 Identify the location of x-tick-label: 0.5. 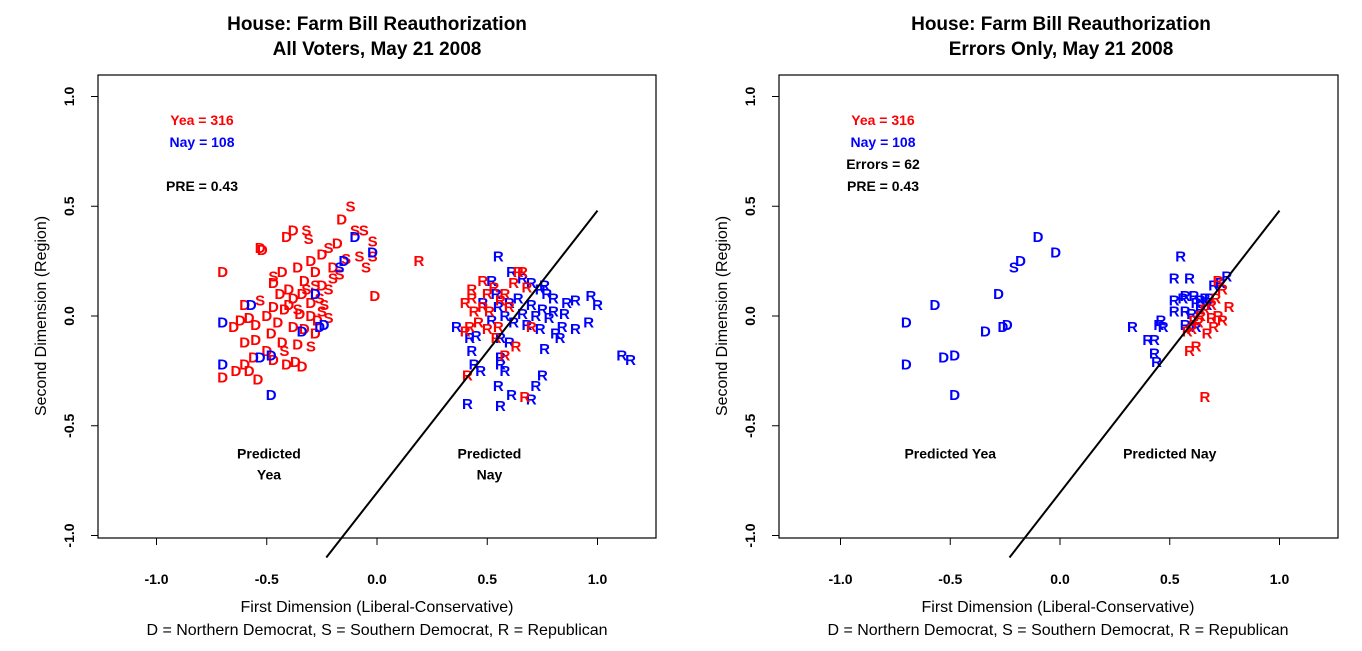
(488, 579).